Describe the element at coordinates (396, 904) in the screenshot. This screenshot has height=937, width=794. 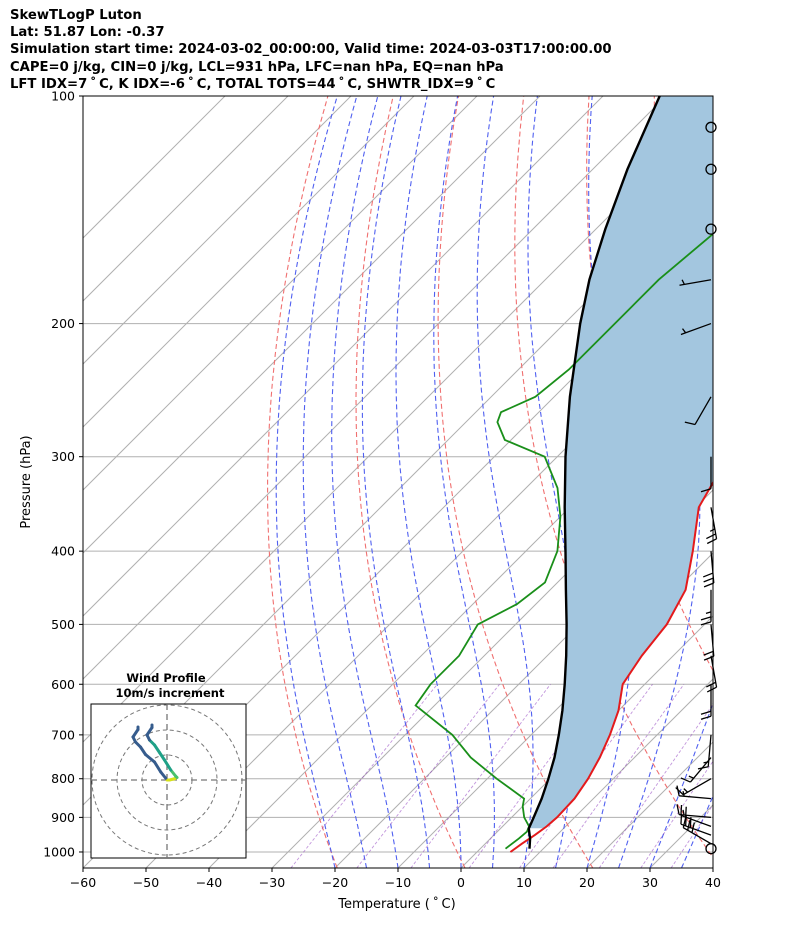
I see `x-axis-label: Temperature ( ˚ C)` at that location.